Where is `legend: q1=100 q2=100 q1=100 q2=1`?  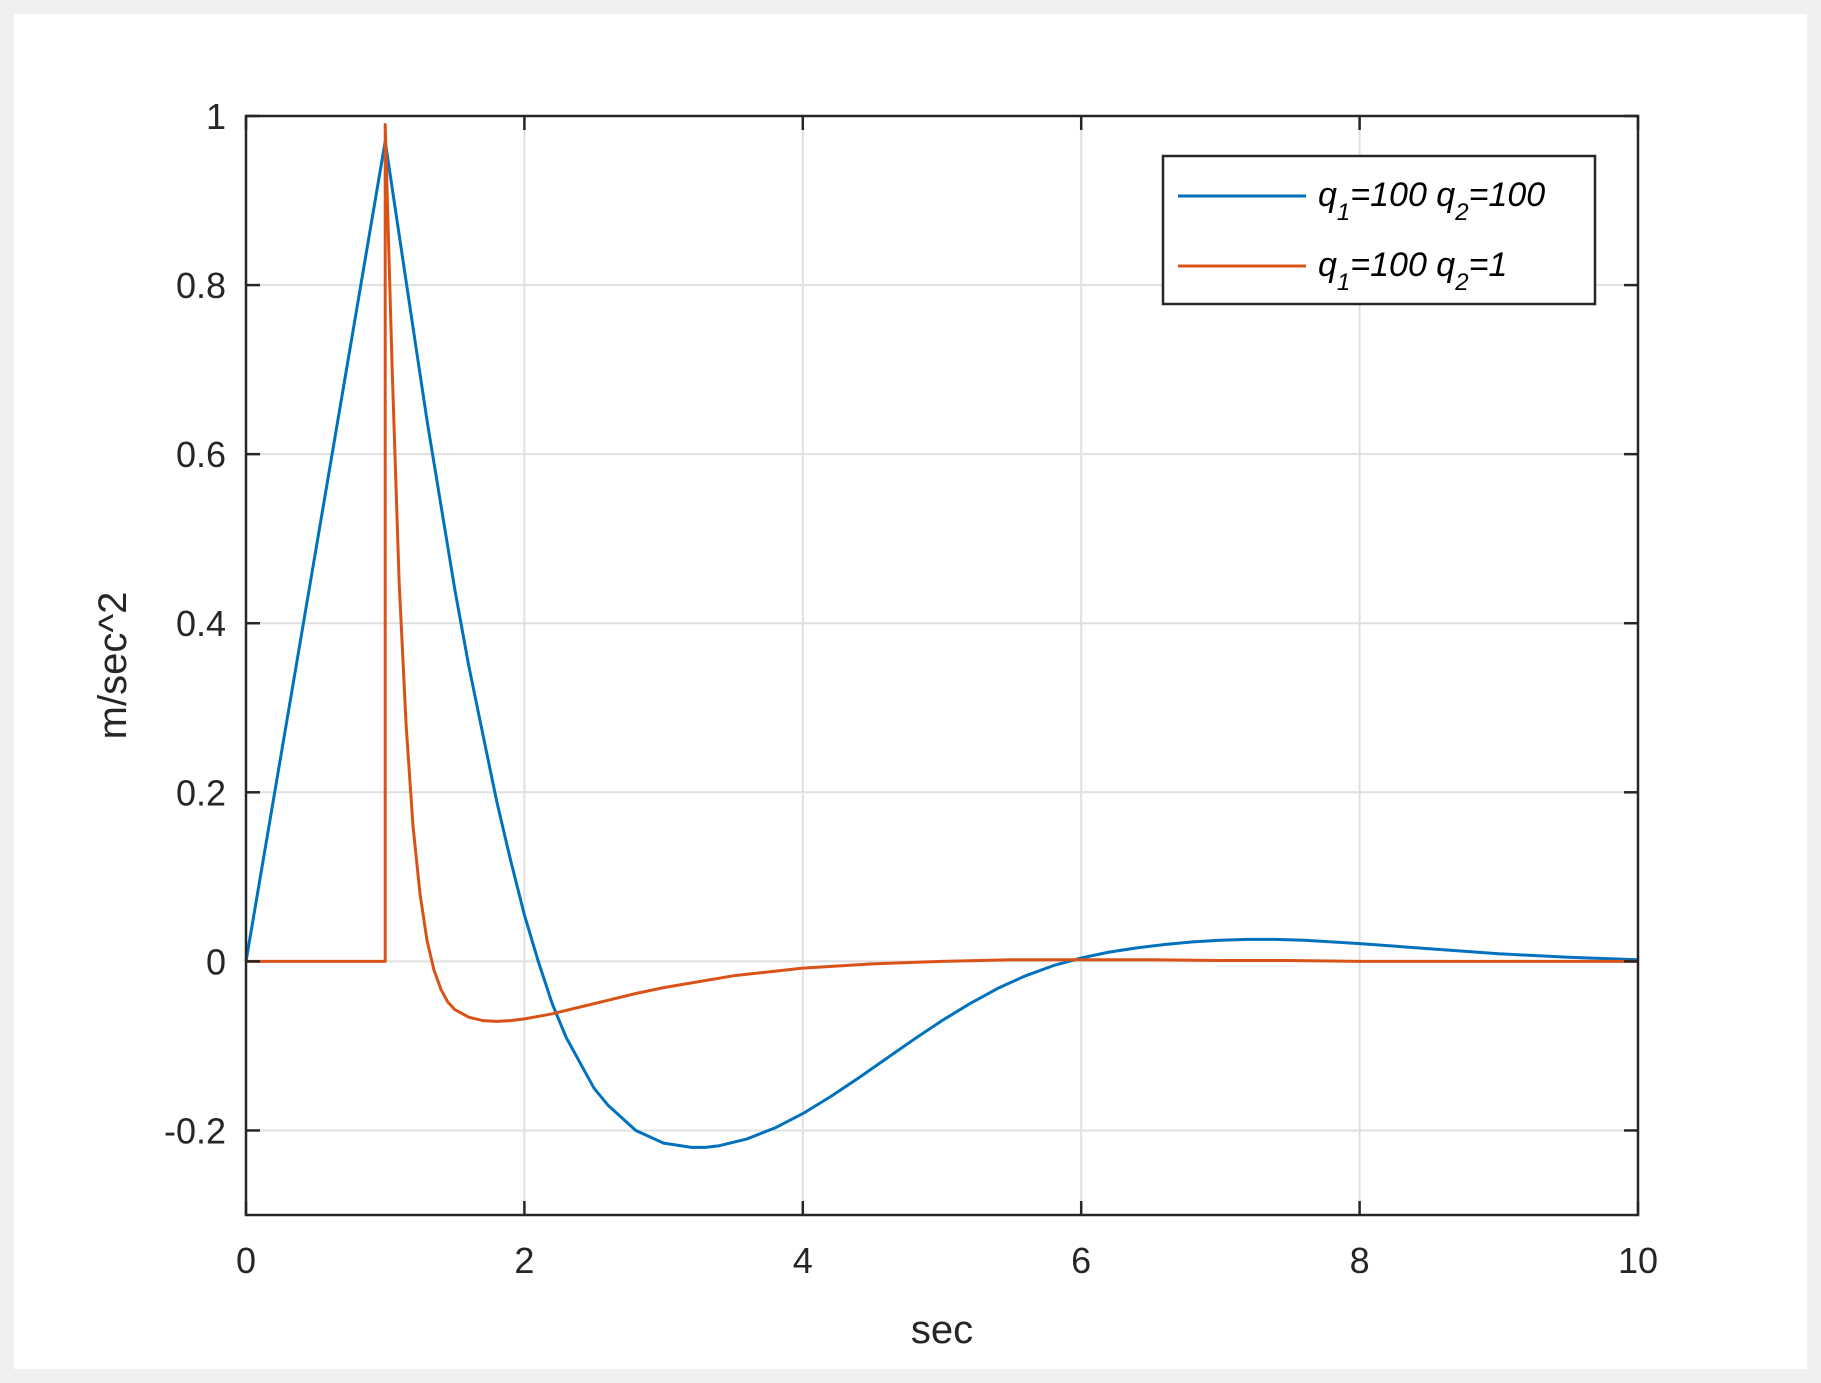
legend: q1=100 q2=100 q1=100 q2=1 is located at coordinates (1379, 230).